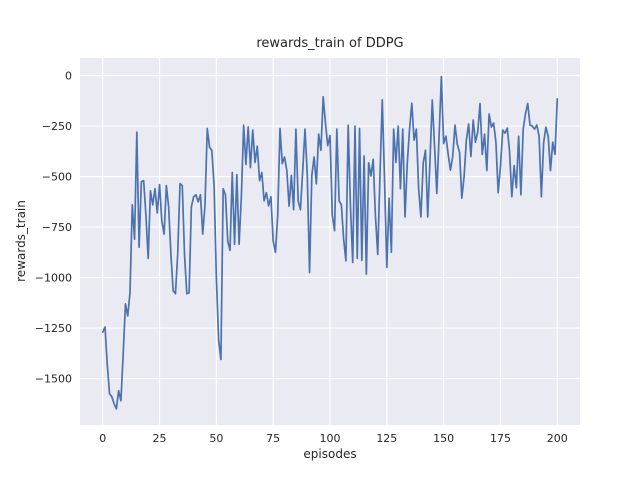 This screenshot has height=480, width=640. Describe the element at coordinates (57, 177) in the screenshot. I see `y-tick-label: −500` at that location.